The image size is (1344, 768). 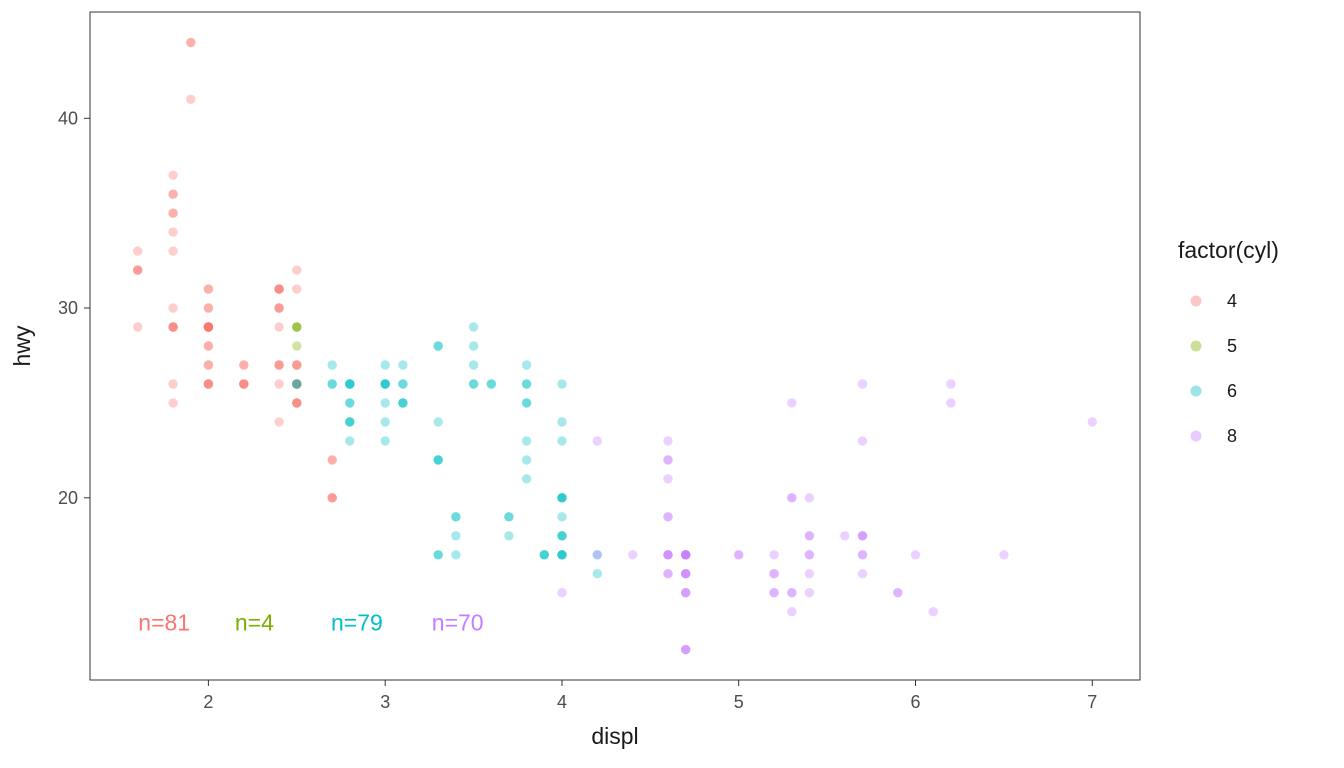 I want to click on y-axis-title: hwy, so click(x=22, y=345).